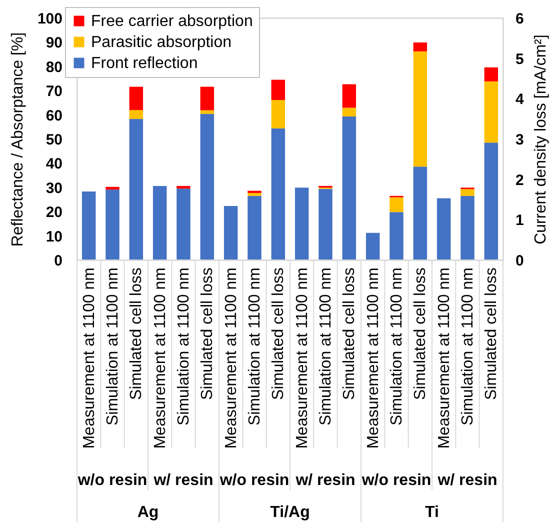 The width and height of the screenshot is (551, 523). I want to click on y2-tick-label: 2, so click(520, 180).